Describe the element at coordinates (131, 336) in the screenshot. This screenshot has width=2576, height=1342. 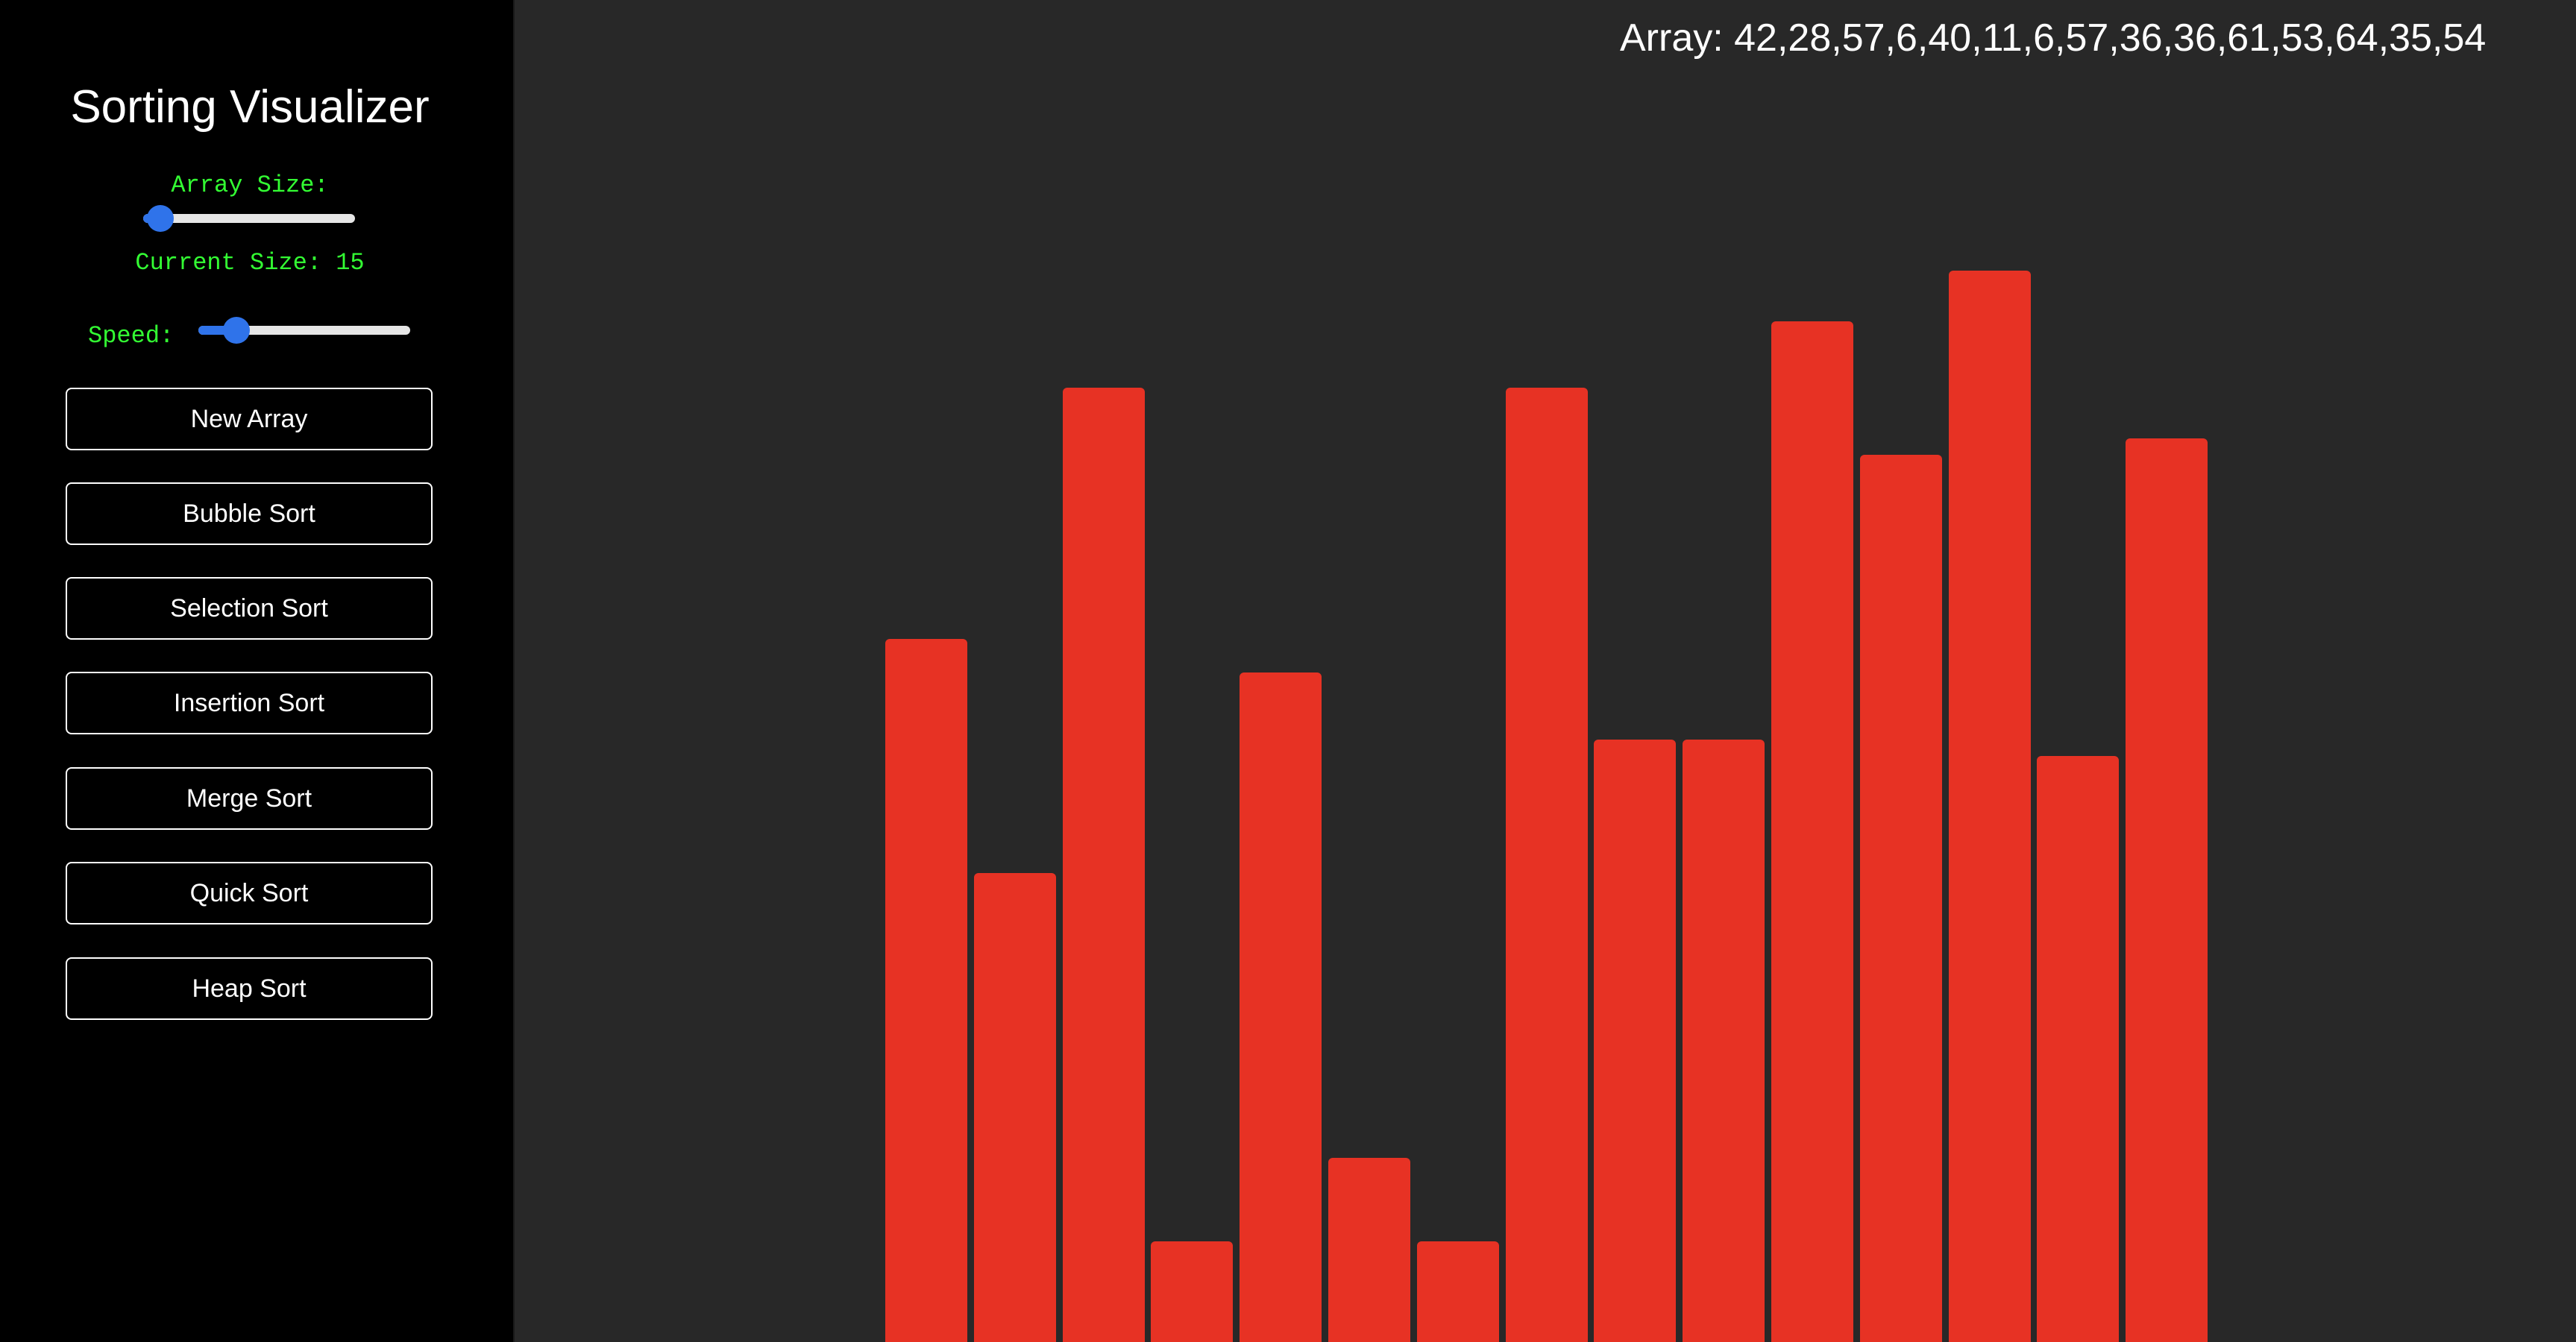
I see `speed-label: Speed:` at that location.